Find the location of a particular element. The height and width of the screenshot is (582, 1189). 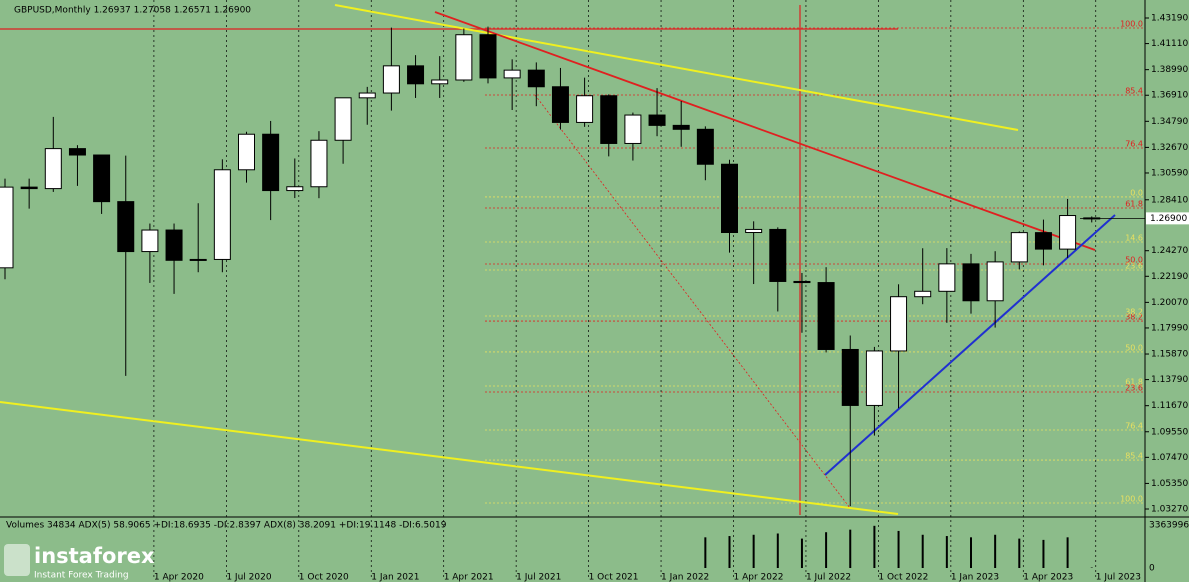

x-tick-label: 1 Apr 2021 is located at coordinates (469, 577).